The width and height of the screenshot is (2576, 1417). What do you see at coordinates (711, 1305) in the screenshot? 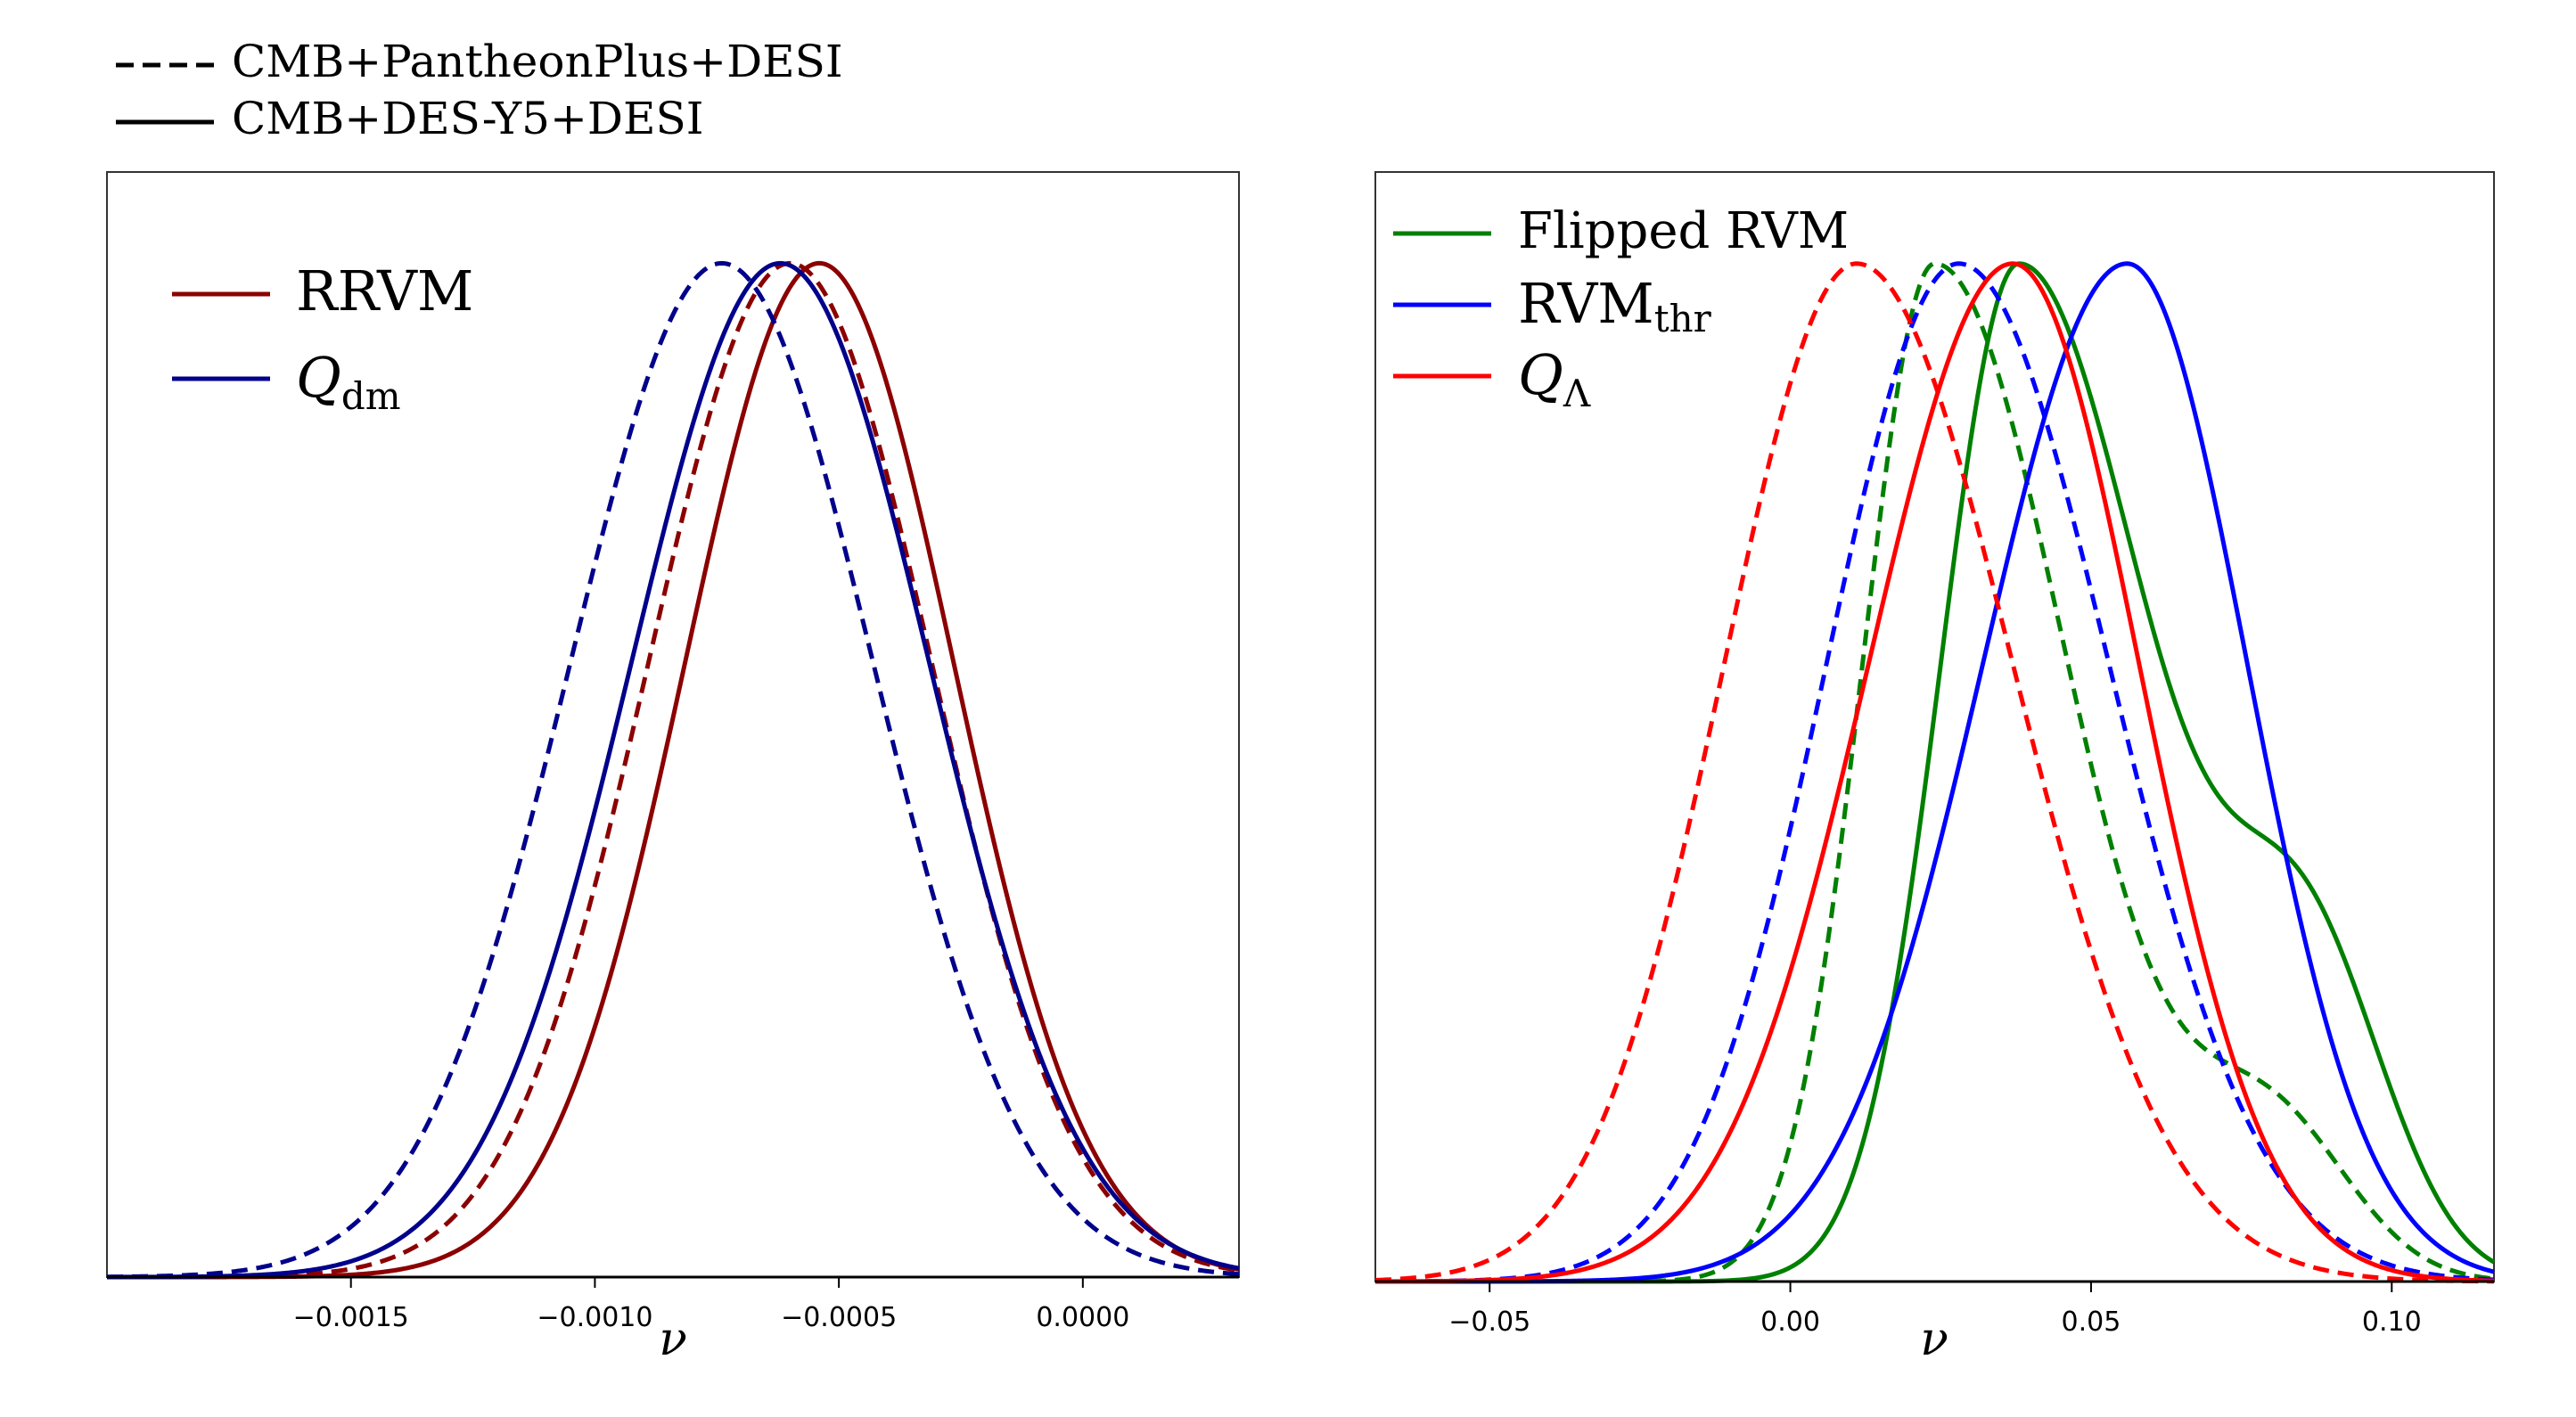
I see `left-x-ticks: −0.0015 −0.0010 −0.0005 0.0000` at bounding box center [711, 1305].